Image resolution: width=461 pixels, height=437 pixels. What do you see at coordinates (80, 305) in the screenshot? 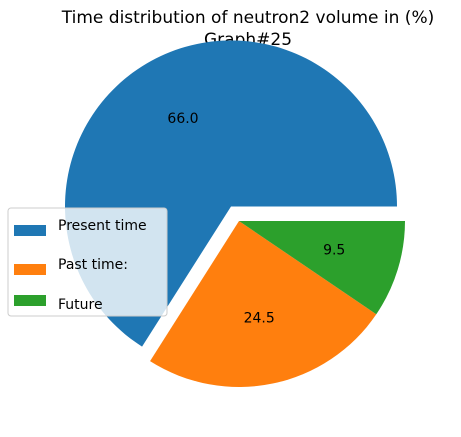
I see `legend-label-future: Future` at bounding box center [80, 305].